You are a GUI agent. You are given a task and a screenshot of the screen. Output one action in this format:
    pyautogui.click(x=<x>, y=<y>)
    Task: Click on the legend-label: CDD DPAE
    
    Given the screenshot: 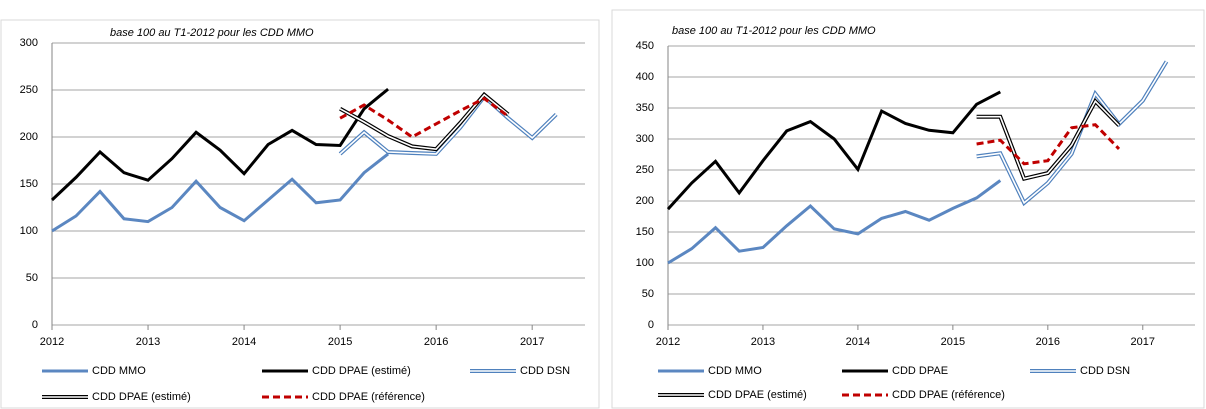 What is the action you would take?
    pyautogui.click(x=920, y=371)
    